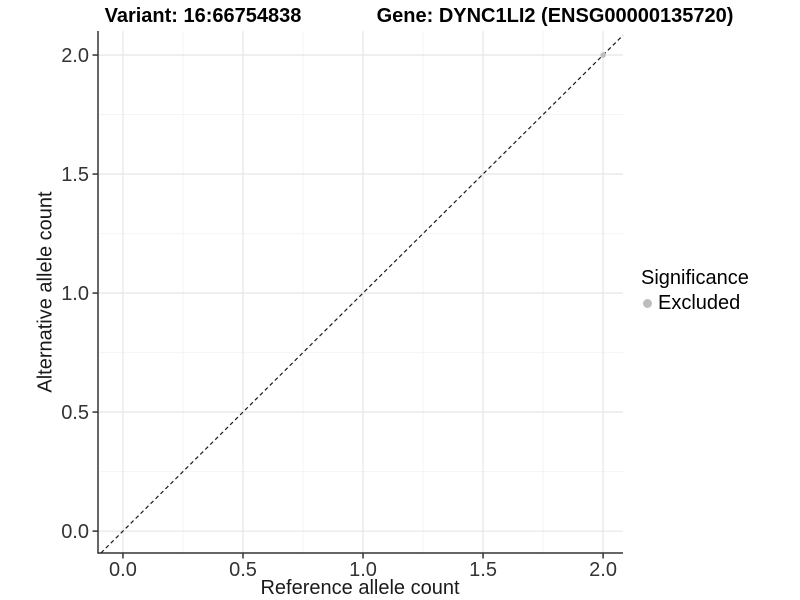 The height and width of the screenshot is (600, 800). What do you see at coordinates (203, 16) in the screenshot?
I see `variant-title: Variant: 16:66754838` at bounding box center [203, 16].